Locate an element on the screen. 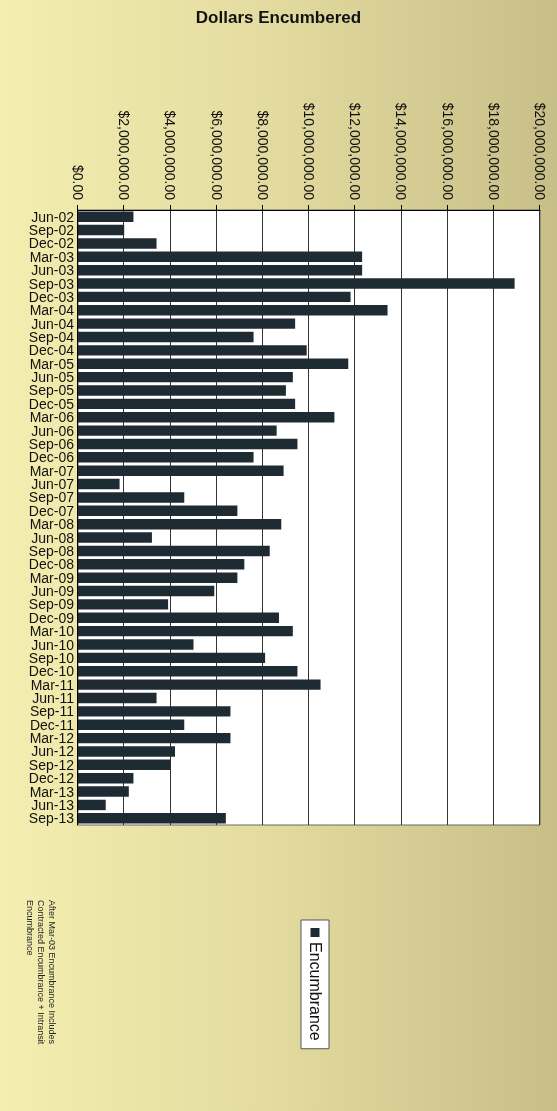 This screenshot has width=557, height=1111. x-tick-label: $12,000,000.00 is located at coordinates (355, 151).